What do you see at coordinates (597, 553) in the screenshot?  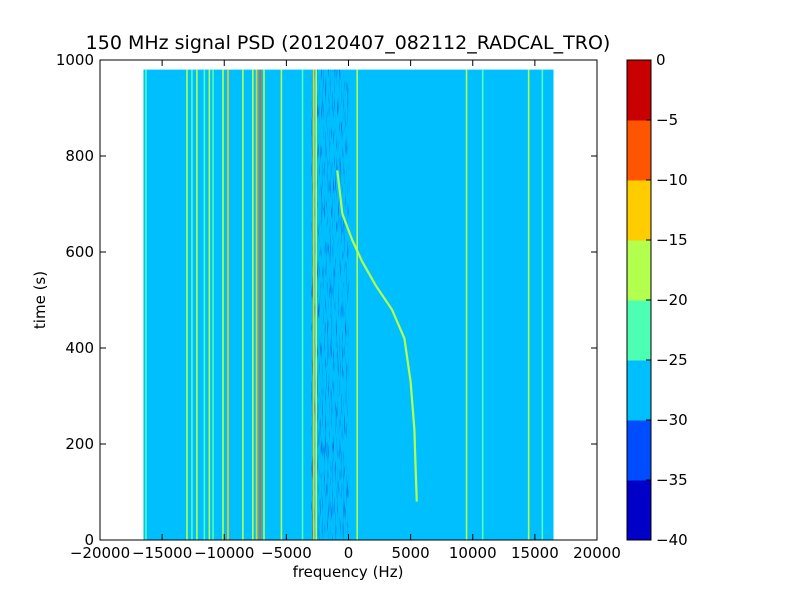 I see `x-tick-label: 20000` at bounding box center [597, 553].